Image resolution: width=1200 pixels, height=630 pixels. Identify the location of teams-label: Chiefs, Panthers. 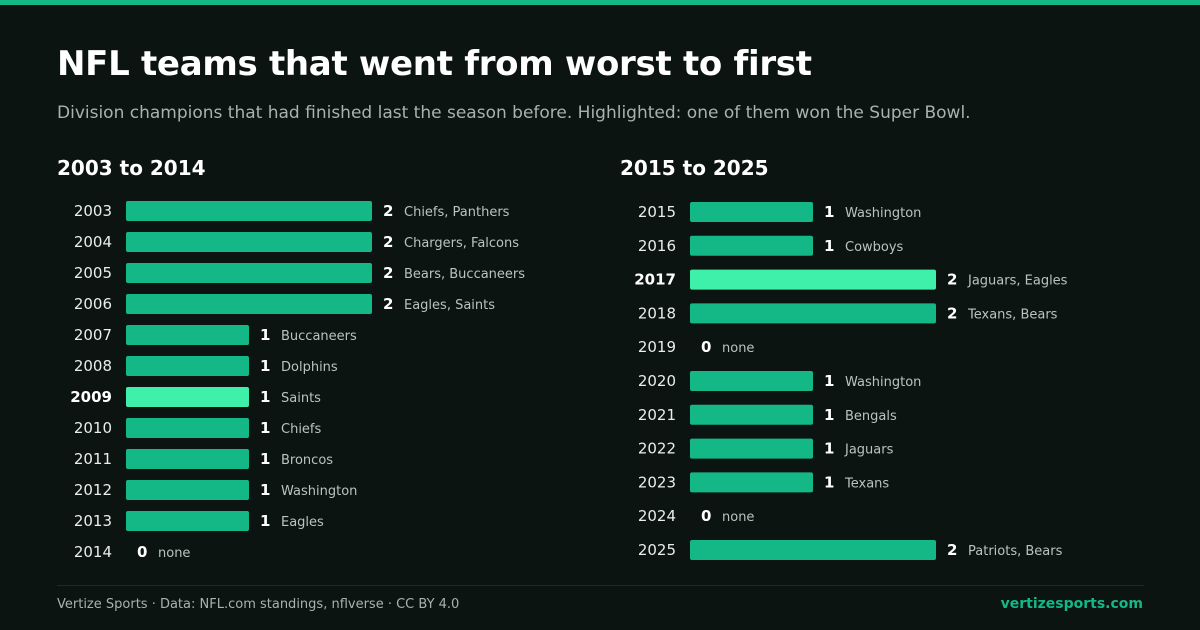
(457, 212).